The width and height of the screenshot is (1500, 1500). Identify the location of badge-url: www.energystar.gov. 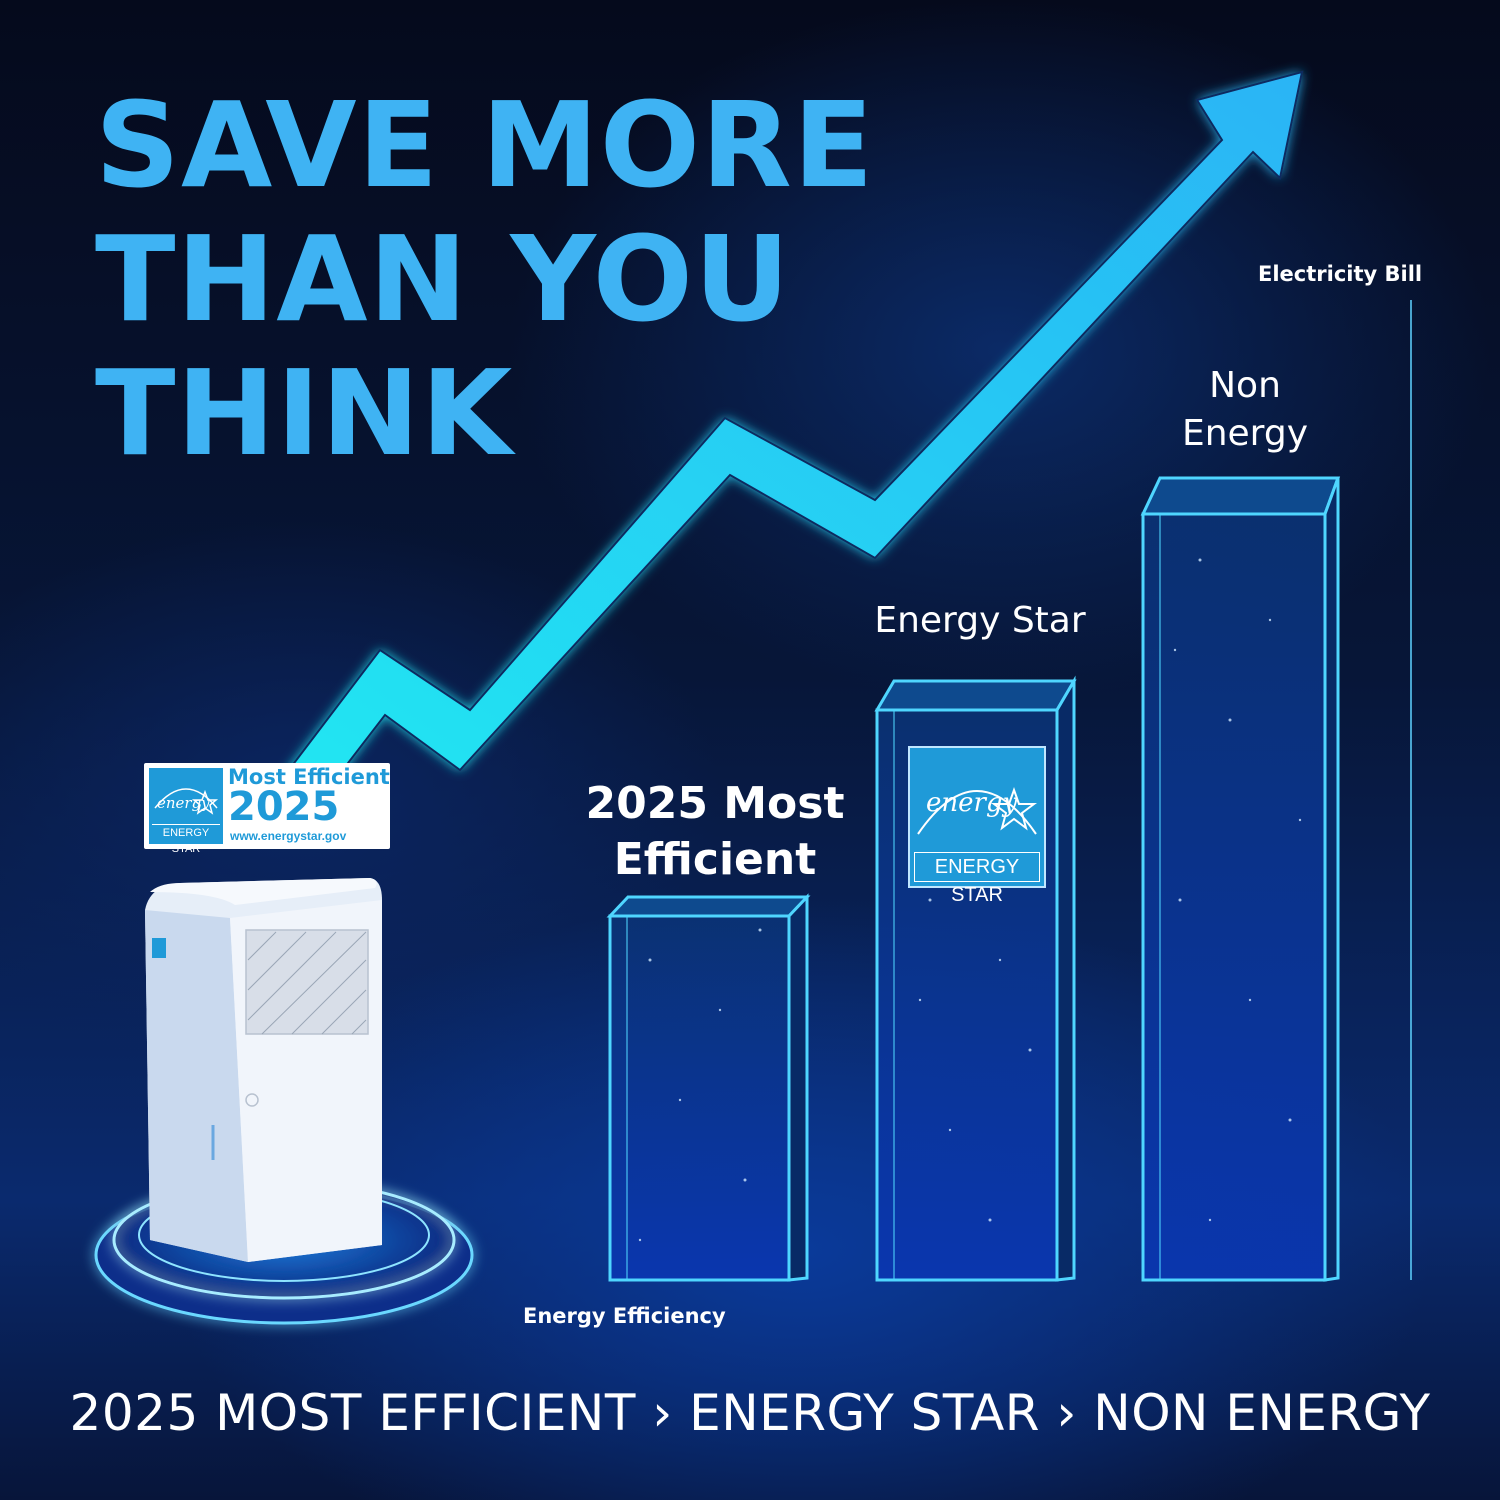
(288, 836).